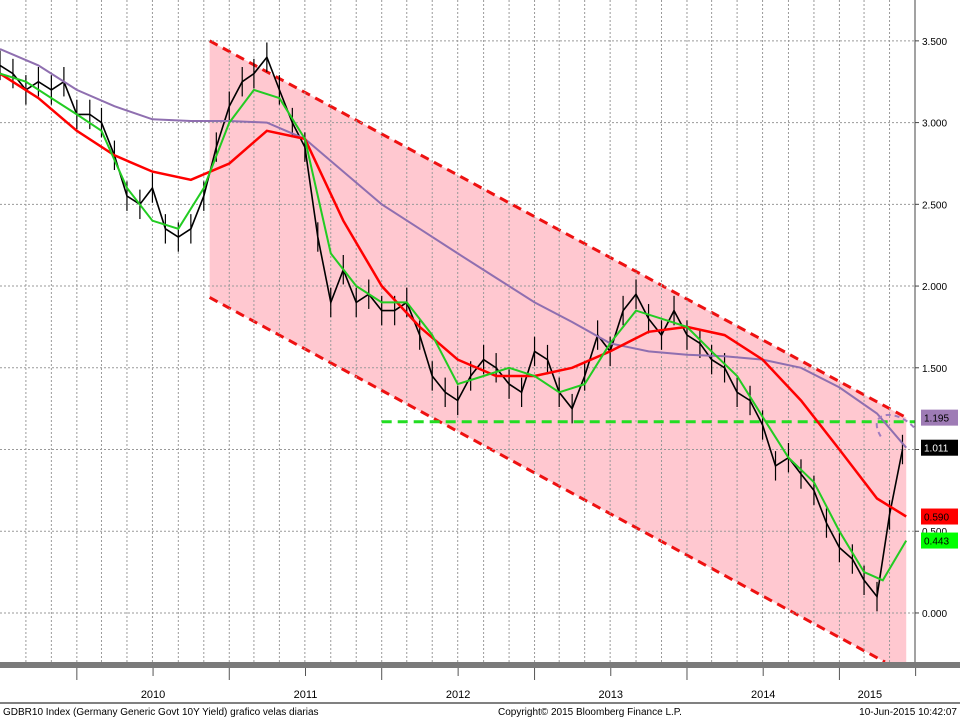  What do you see at coordinates (934, 124) in the screenshot?
I see `y-tick-label: 3.000` at bounding box center [934, 124].